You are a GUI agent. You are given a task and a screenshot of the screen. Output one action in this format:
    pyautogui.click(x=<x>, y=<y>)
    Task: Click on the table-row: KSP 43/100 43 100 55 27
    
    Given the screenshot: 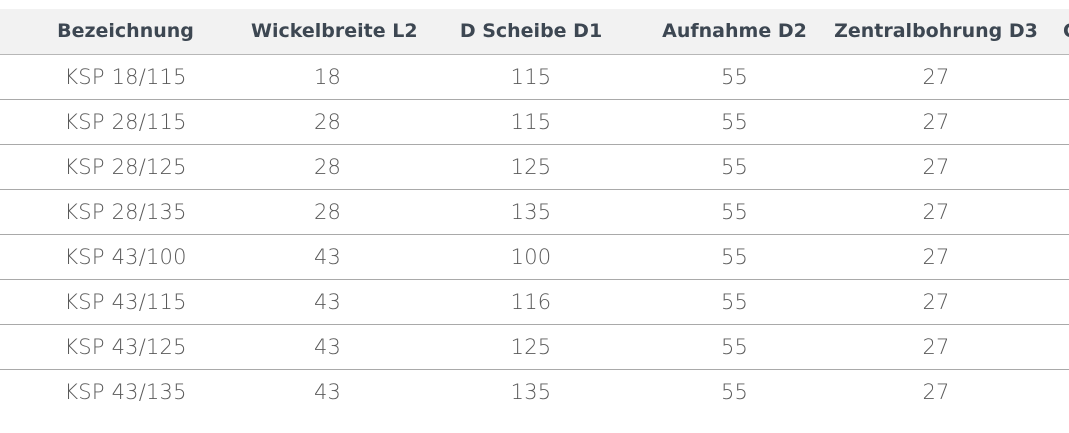 What is the action you would take?
    pyautogui.click(x=534, y=257)
    